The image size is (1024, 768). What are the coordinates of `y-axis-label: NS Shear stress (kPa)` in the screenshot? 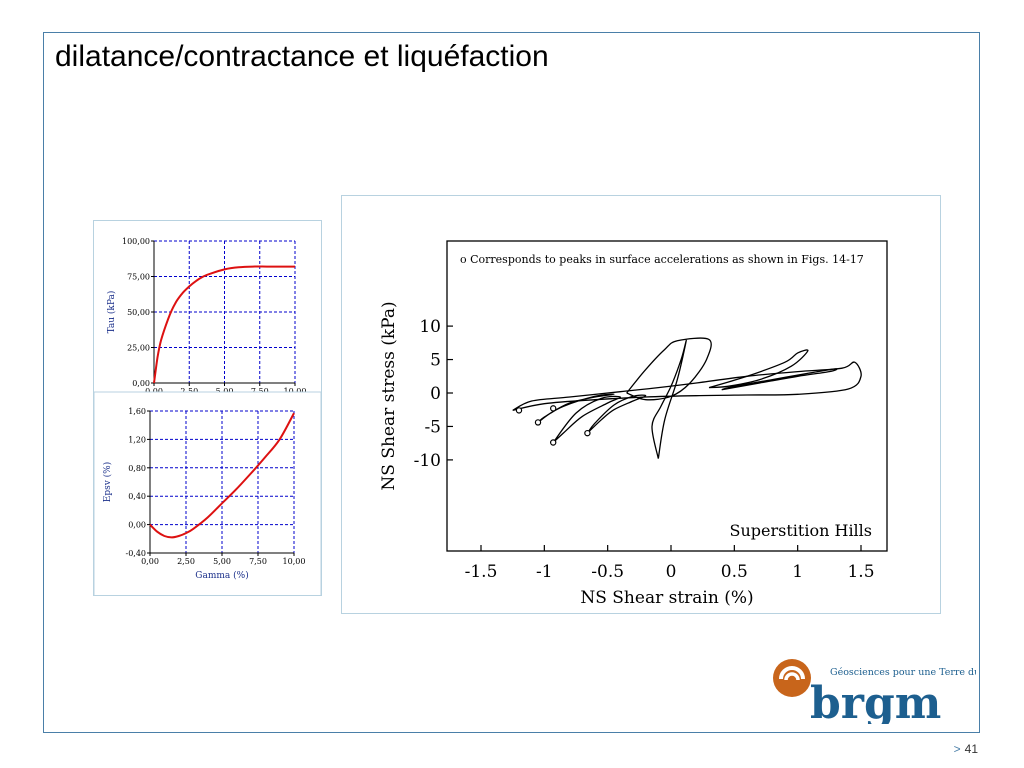 It's located at (389, 395).